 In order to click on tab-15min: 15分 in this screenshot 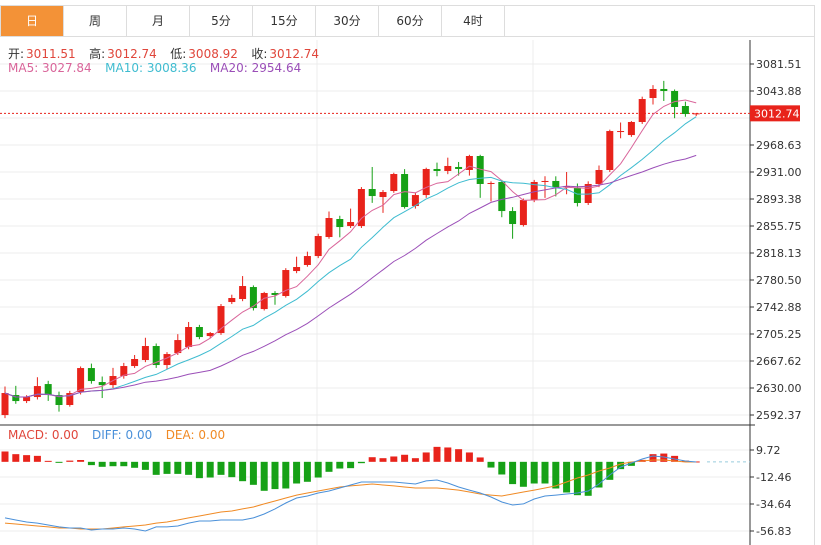, I will do `click(284, 21)`.